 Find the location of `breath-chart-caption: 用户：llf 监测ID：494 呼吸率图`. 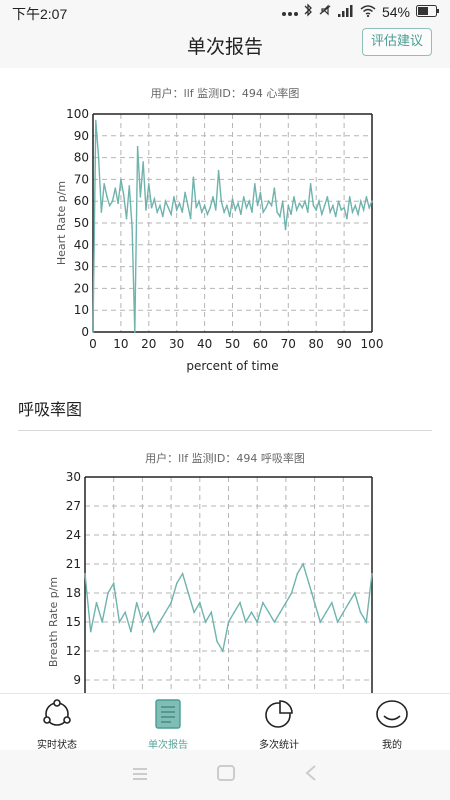

breath-chart-caption: 用户：llf 监测ID：494 呼吸率图 is located at coordinates (225, 458).